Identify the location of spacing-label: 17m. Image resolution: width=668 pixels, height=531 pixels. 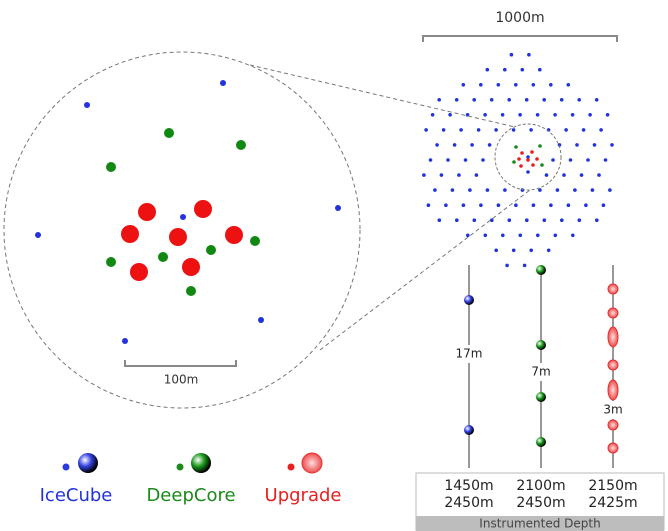
(469, 354).